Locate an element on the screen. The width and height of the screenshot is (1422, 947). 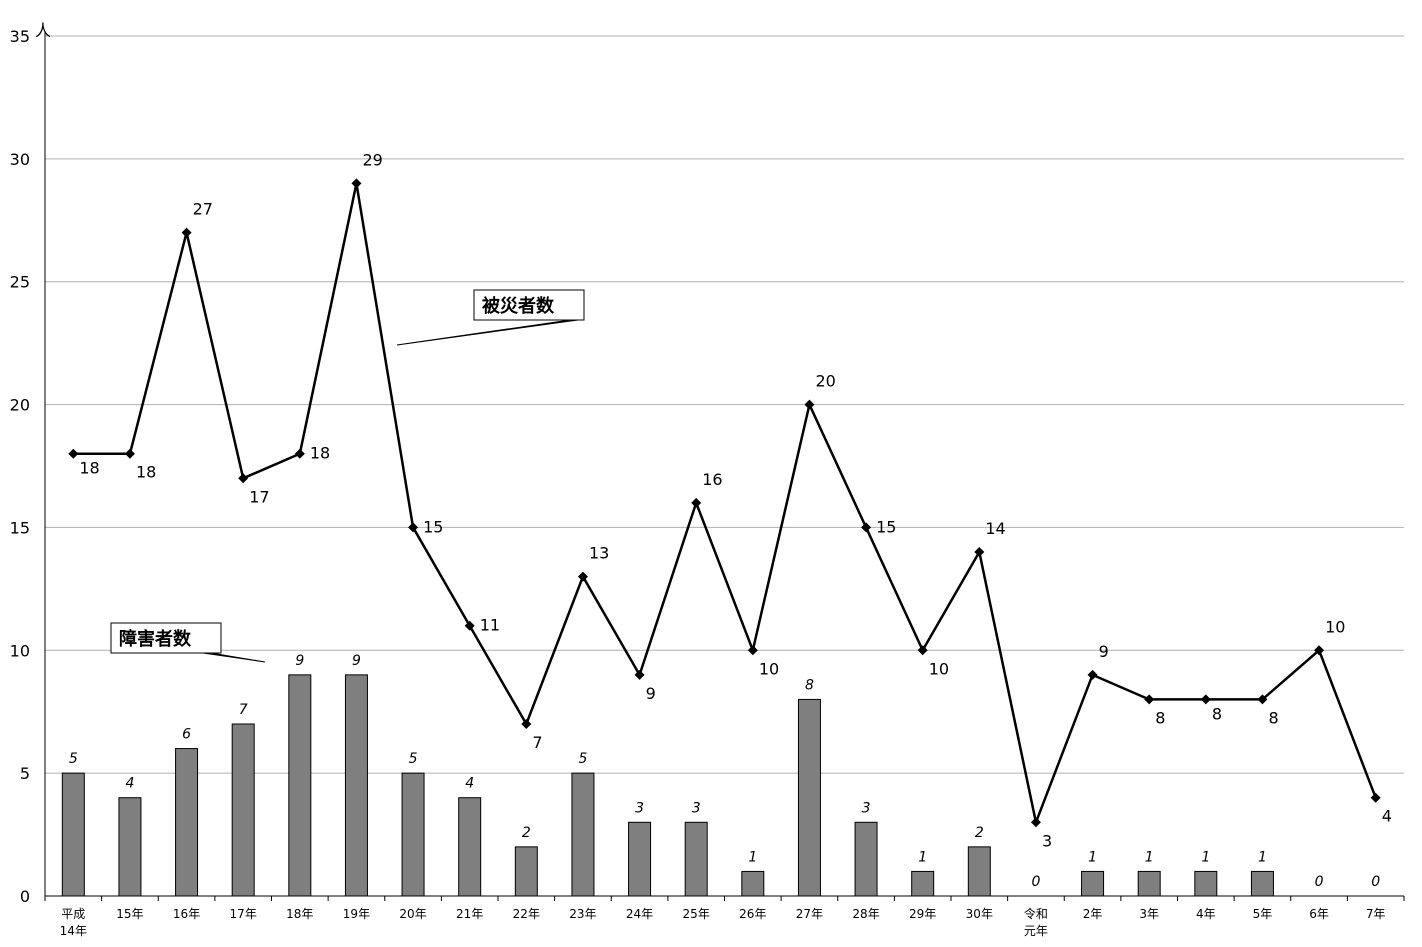
y-tick-label: 25 is located at coordinates (20, 282).